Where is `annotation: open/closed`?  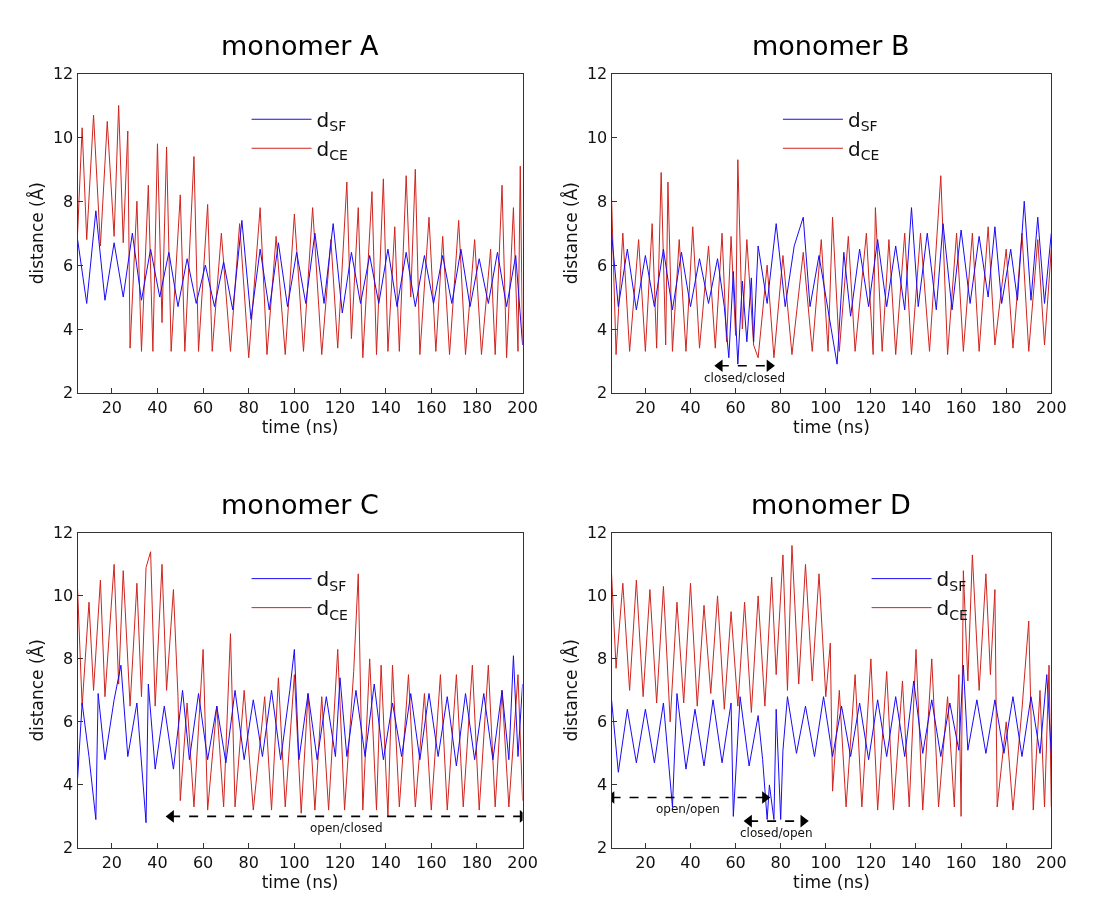 annotation: open/closed is located at coordinates (346, 828).